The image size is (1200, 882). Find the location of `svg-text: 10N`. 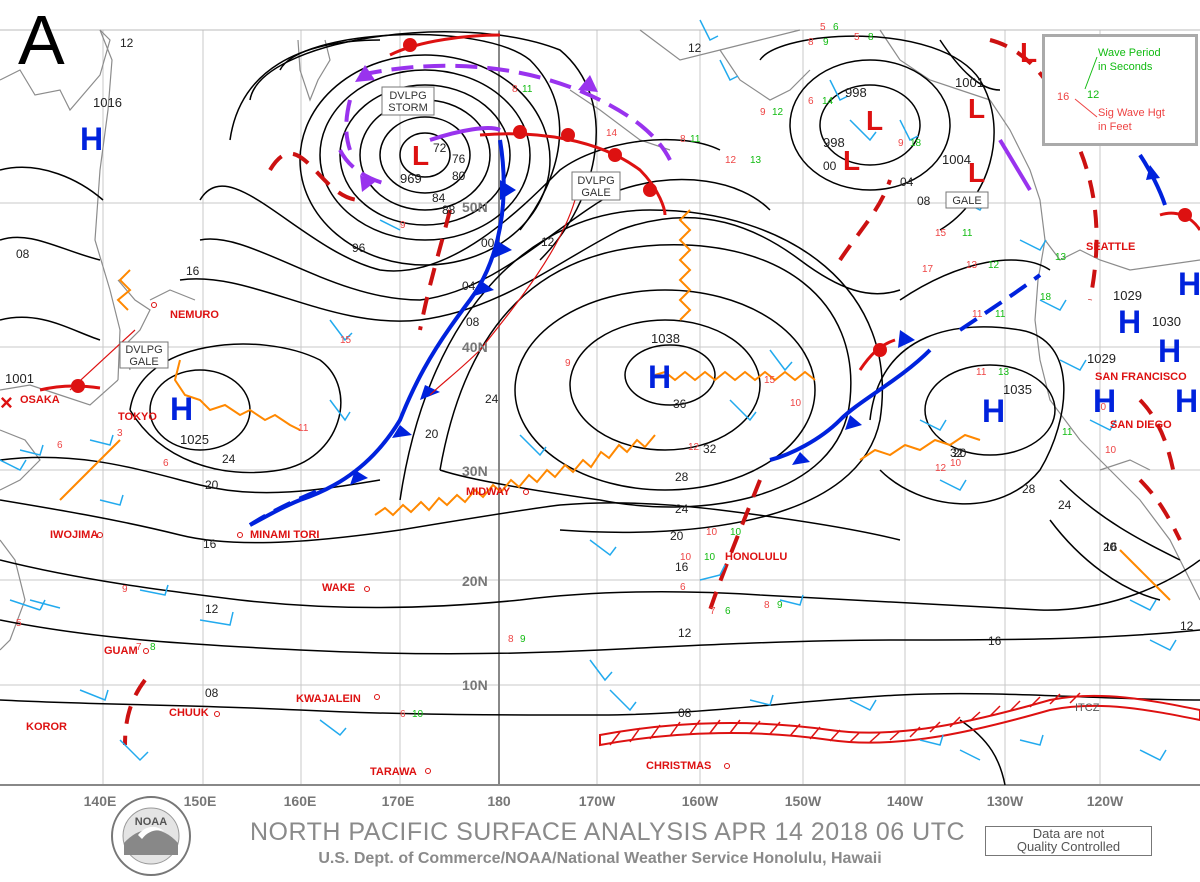

svg-text: 10N is located at coordinates (475, 685).